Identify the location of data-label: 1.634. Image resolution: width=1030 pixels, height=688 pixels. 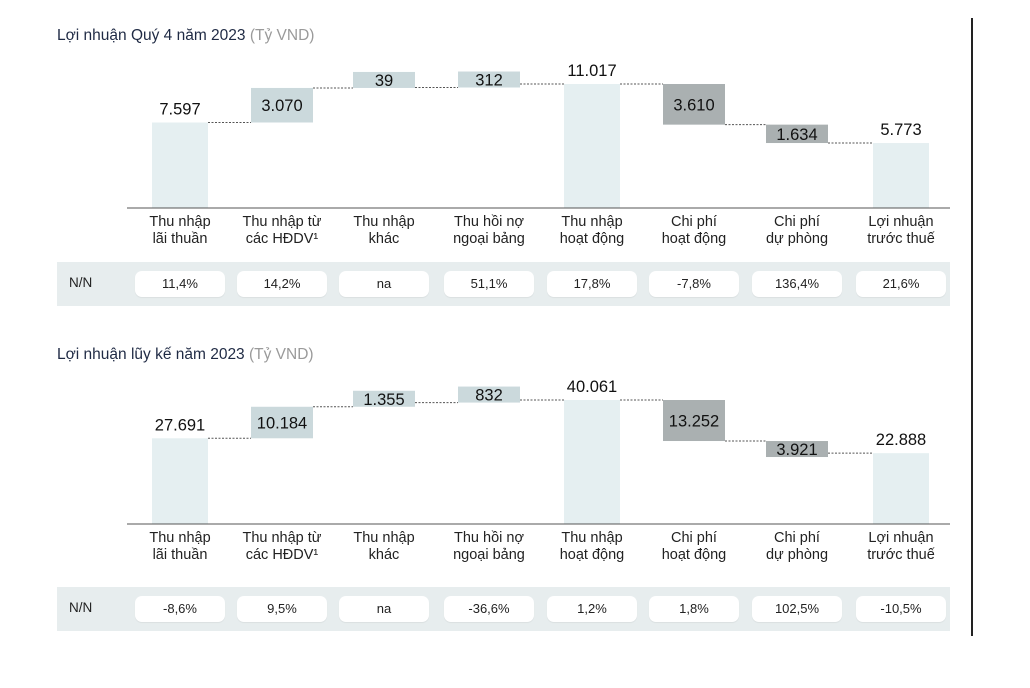
(796, 135).